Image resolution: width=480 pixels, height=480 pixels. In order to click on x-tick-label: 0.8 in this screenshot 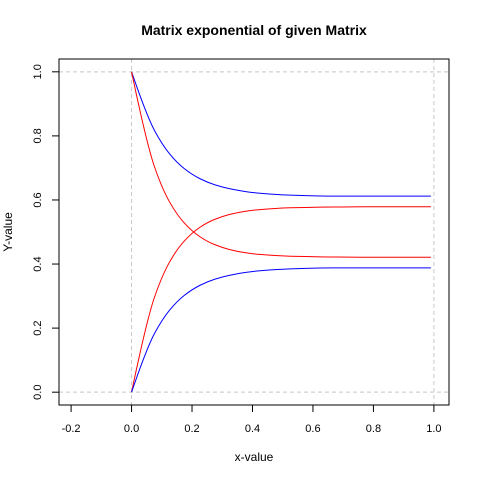, I will do `click(373, 429)`.